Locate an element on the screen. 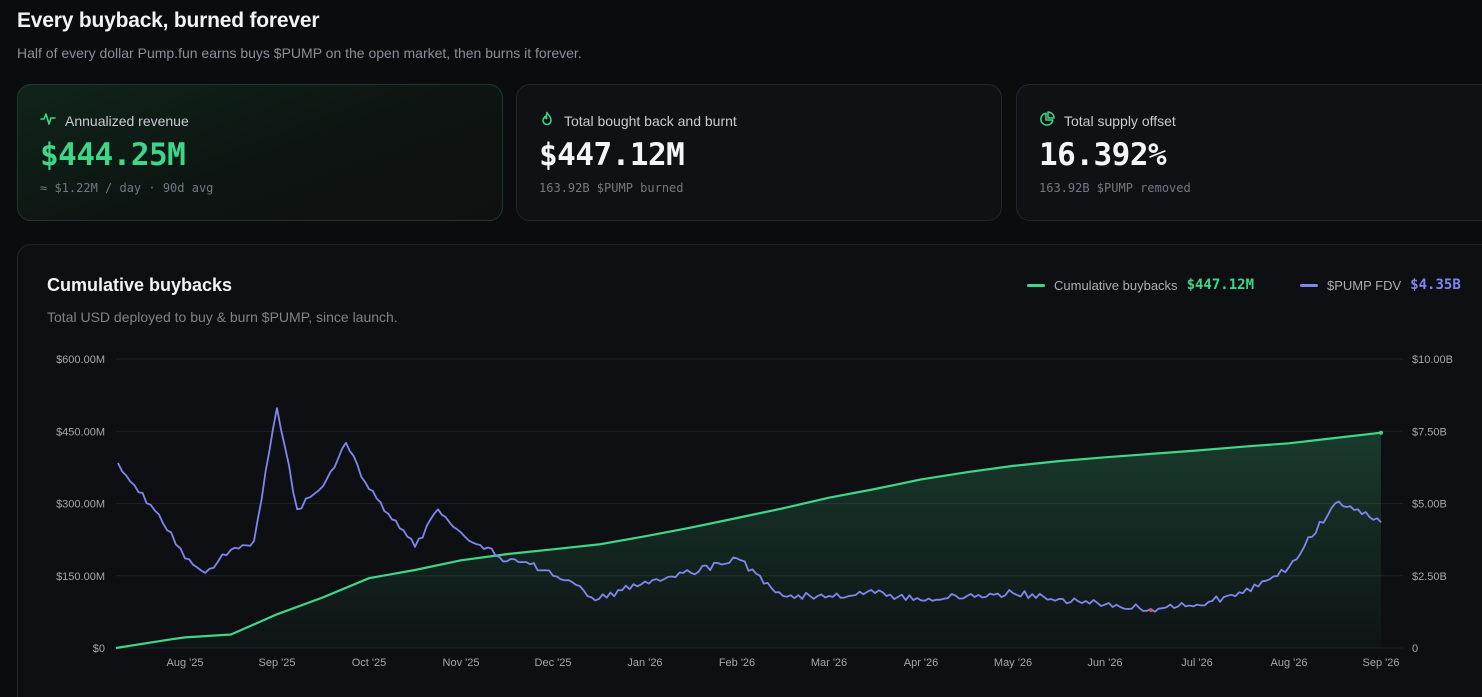 The width and height of the screenshot is (1482, 697). stat-subtext: ≈ $1.22M / day · 90d avg is located at coordinates (127, 188).